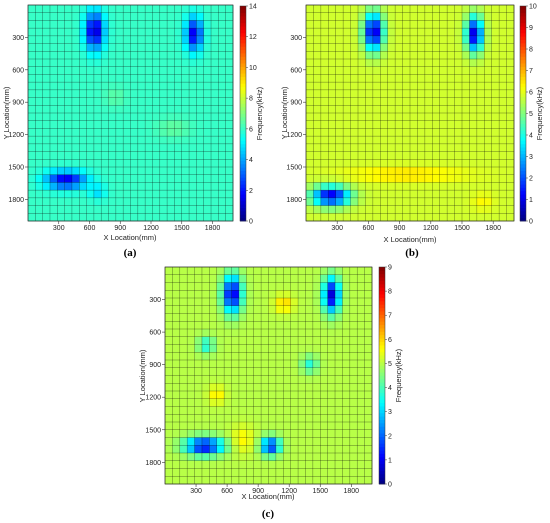  What do you see at coordinates (390, 388) in the screenshot?
I see `colorbar-tick-label: 4` at bounding box center [390, 388].